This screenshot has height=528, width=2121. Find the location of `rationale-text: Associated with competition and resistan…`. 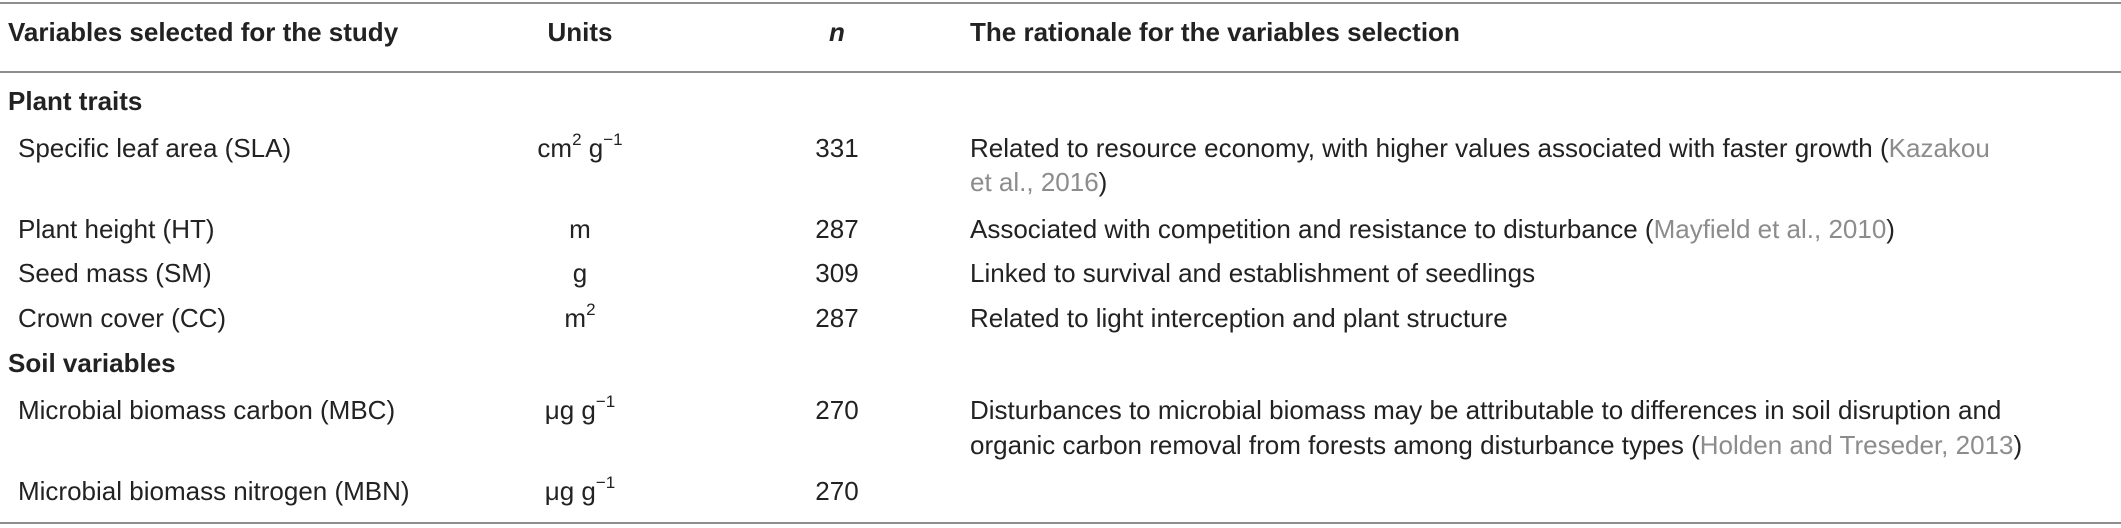

rationale-text: Associated with competition and resistan… is located at coordinates (1312, 229).